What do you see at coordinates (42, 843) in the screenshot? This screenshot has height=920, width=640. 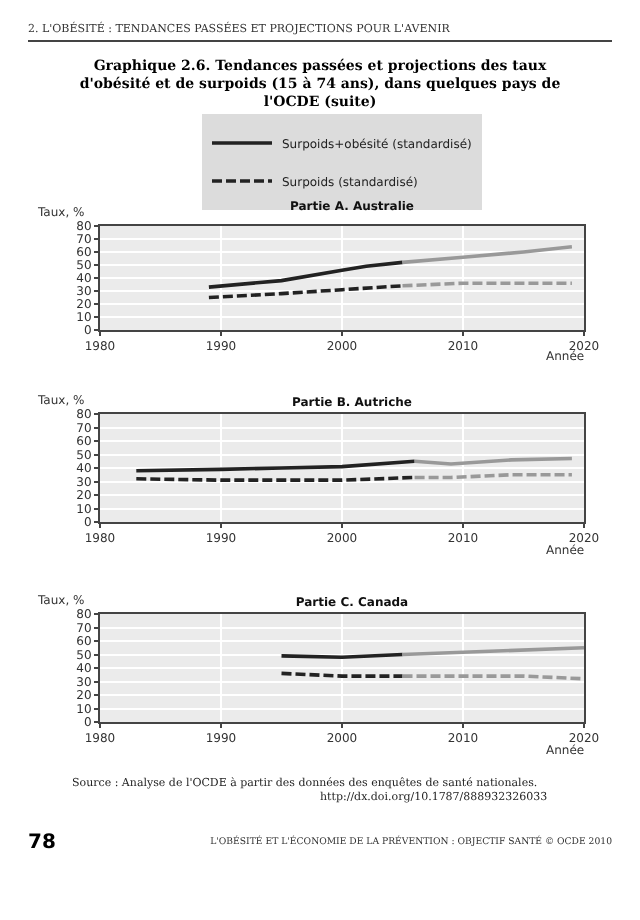 I see `page-text: 78` at bounding box center [42, 843].